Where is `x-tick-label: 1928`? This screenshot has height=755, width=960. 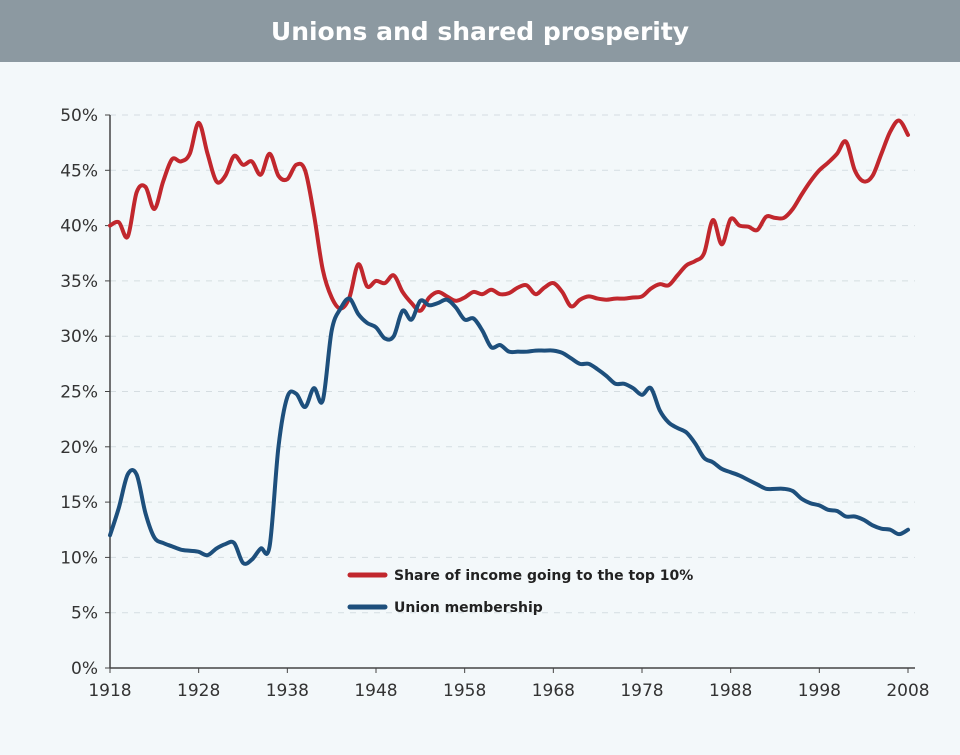 x-tick-label: 1928 is located at coordinates (198, 691).